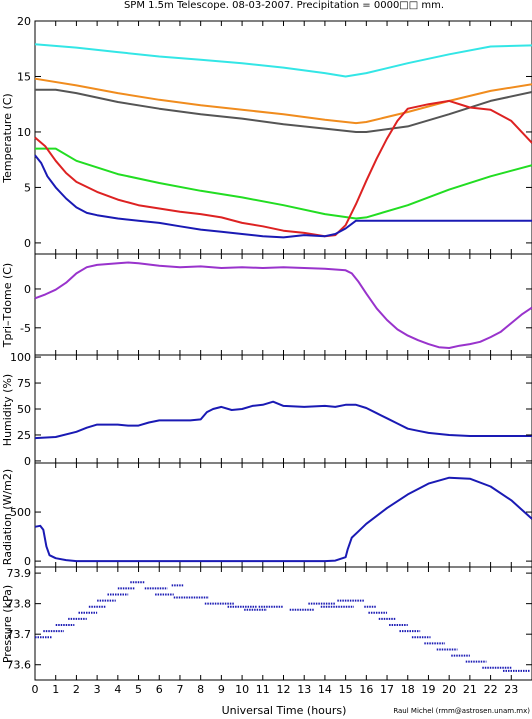  What do you see at coordinates (25, 328) in the screenshot?
I see `y-tick-label: -5` at bounding box center [25, 328].